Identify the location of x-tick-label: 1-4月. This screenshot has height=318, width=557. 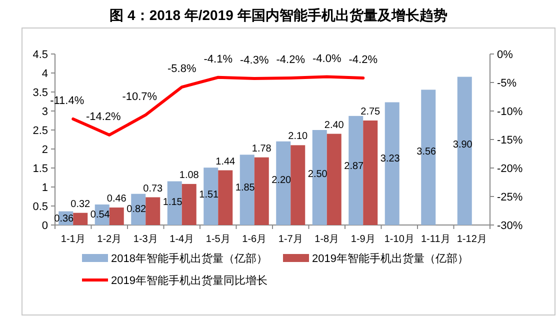
(182, 239).